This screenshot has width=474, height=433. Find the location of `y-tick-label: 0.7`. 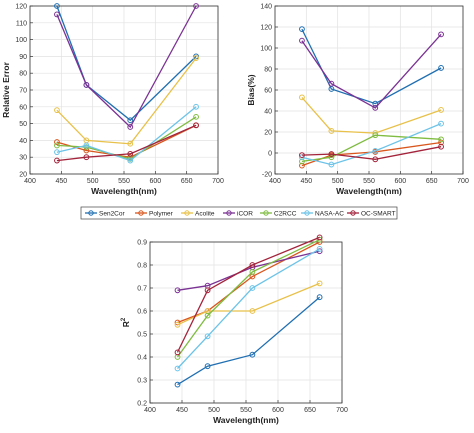

y-tick-label: 0.7 is located at coordinates (142, 289).